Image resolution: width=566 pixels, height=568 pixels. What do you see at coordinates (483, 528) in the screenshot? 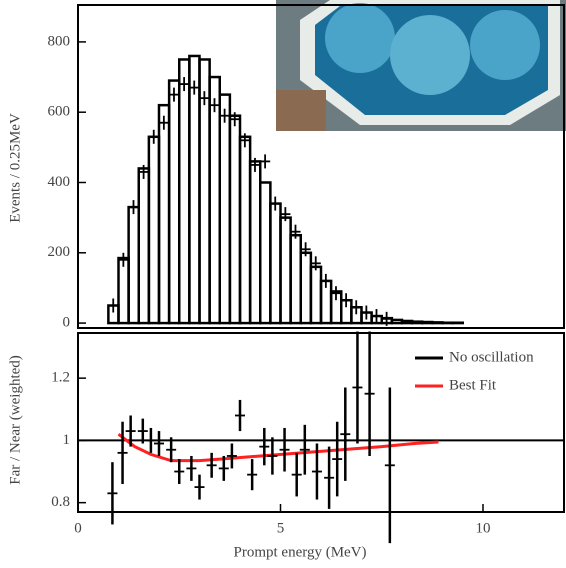
I see `x-tick-label: 10` at bounding box center [483, 528].